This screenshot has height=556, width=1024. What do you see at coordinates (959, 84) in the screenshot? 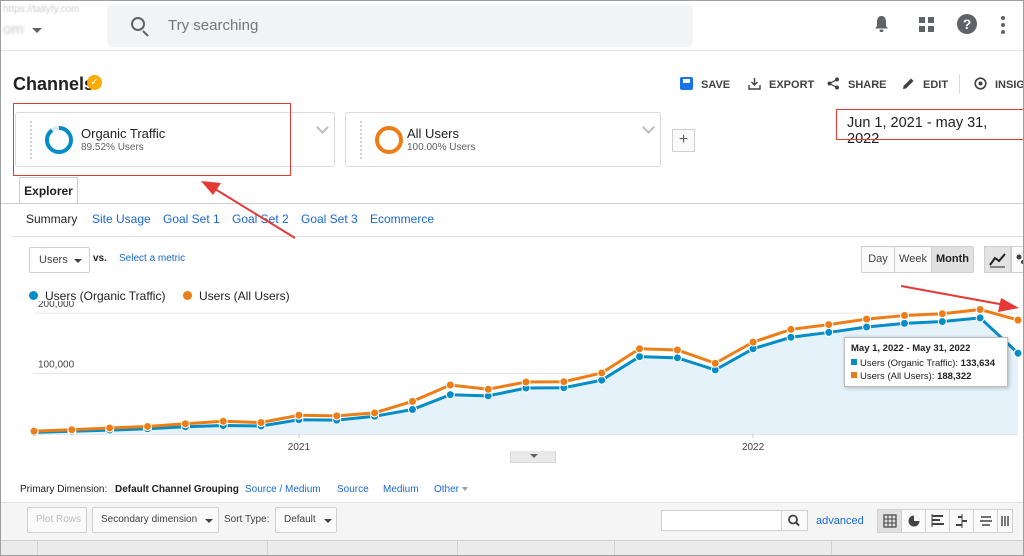
I see `actions-divider` at bounding box center [959, 84].